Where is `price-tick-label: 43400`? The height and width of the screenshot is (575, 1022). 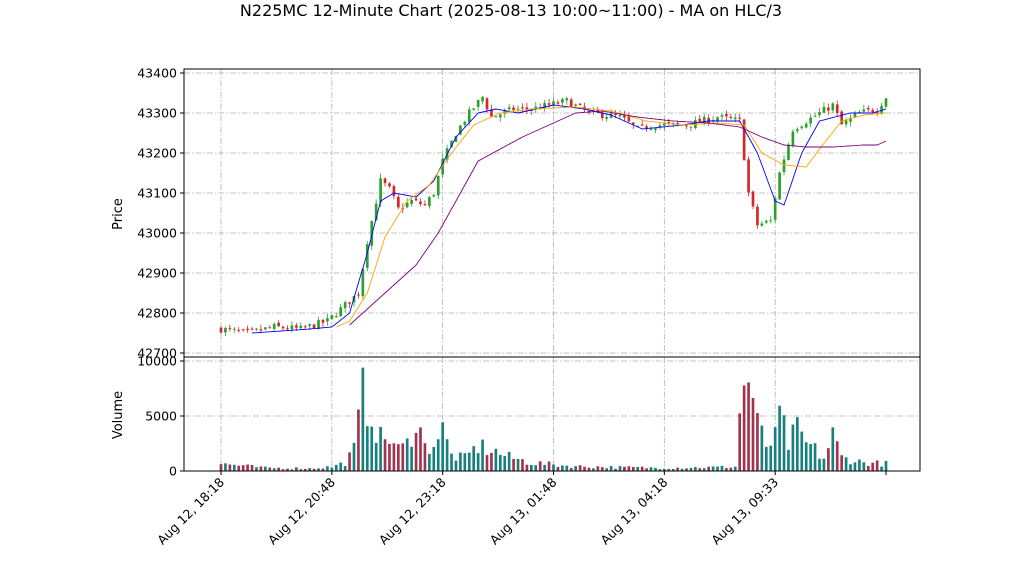 price-tick-label: 43400 is located at coordinates (157, 73).